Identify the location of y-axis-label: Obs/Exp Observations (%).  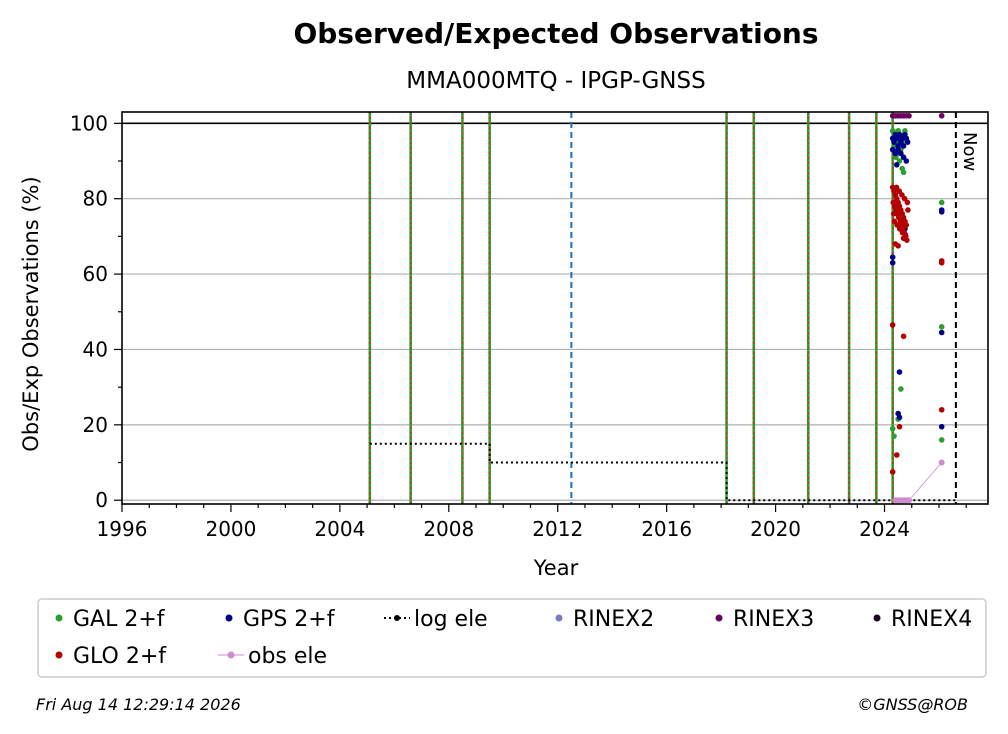
(31, 313).